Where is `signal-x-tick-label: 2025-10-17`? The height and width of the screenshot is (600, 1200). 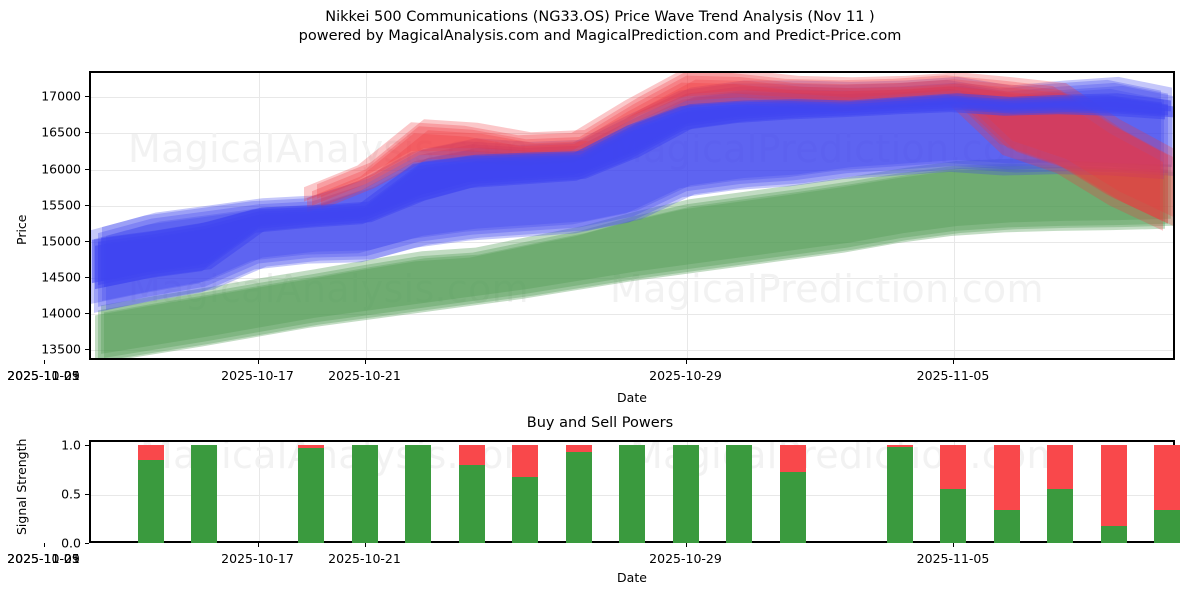
signal-x-tick-label: 2025-10-17 is located at coordinates (257, 558).